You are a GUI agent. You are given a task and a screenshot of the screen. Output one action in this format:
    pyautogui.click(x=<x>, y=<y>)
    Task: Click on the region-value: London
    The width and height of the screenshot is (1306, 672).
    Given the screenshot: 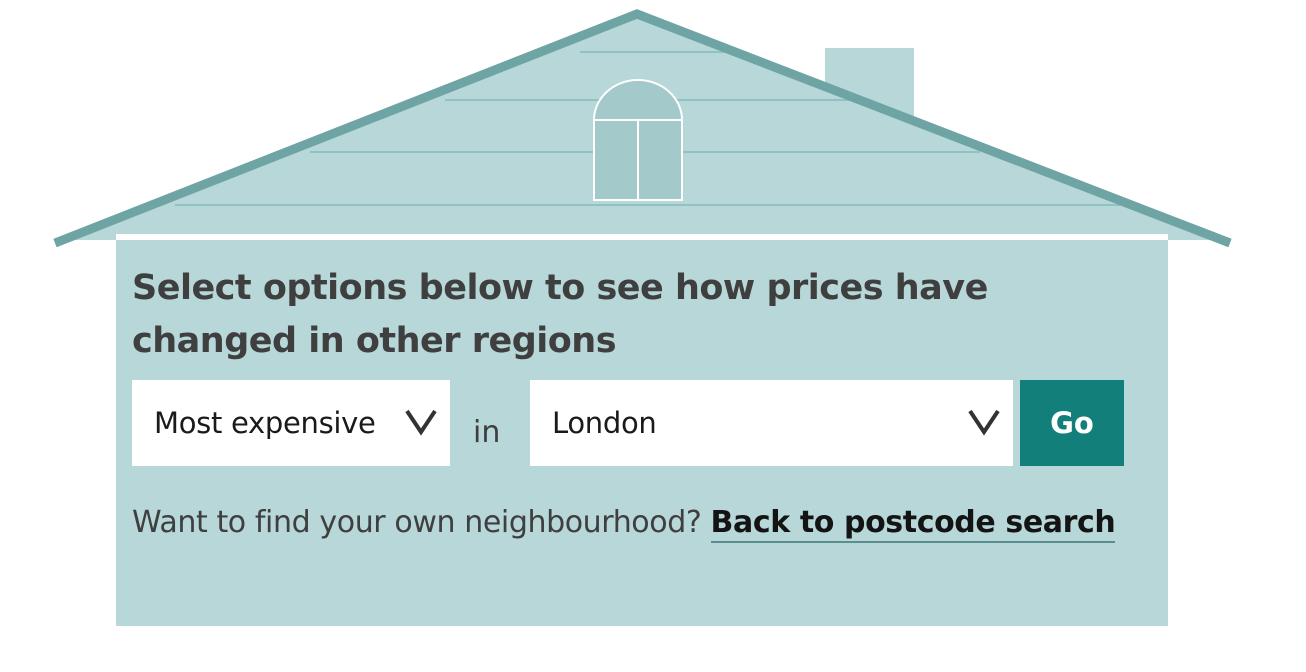 What is the action you would take?
    pyautogui.click(x=604, y=423)
    